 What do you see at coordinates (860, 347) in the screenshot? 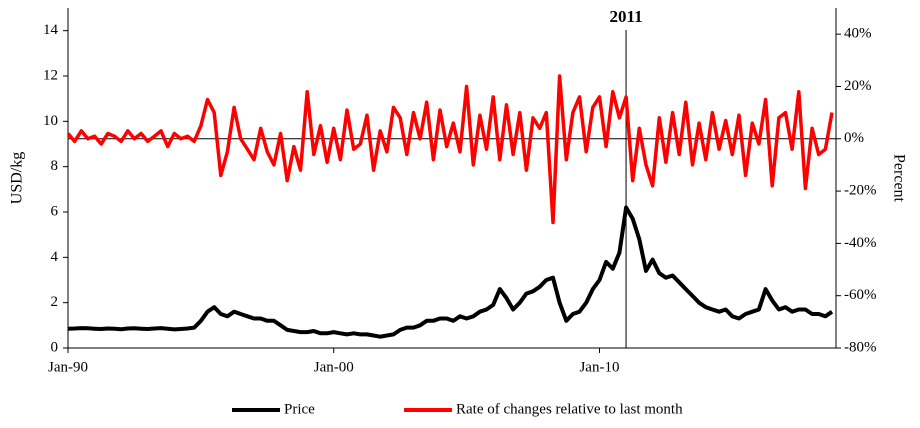
I see `y2-tick-label: -80%` at bounding box center [860, 347].